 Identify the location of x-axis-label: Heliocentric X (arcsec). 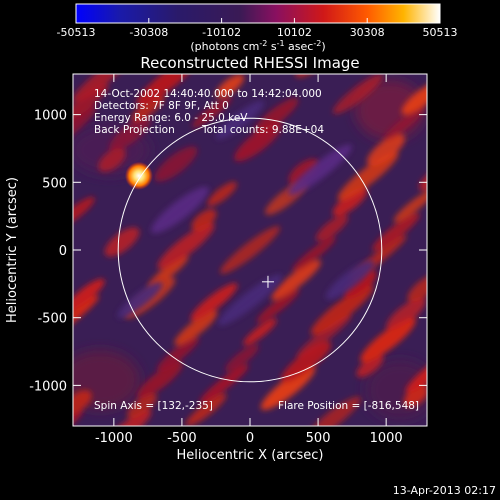
(250, 455).